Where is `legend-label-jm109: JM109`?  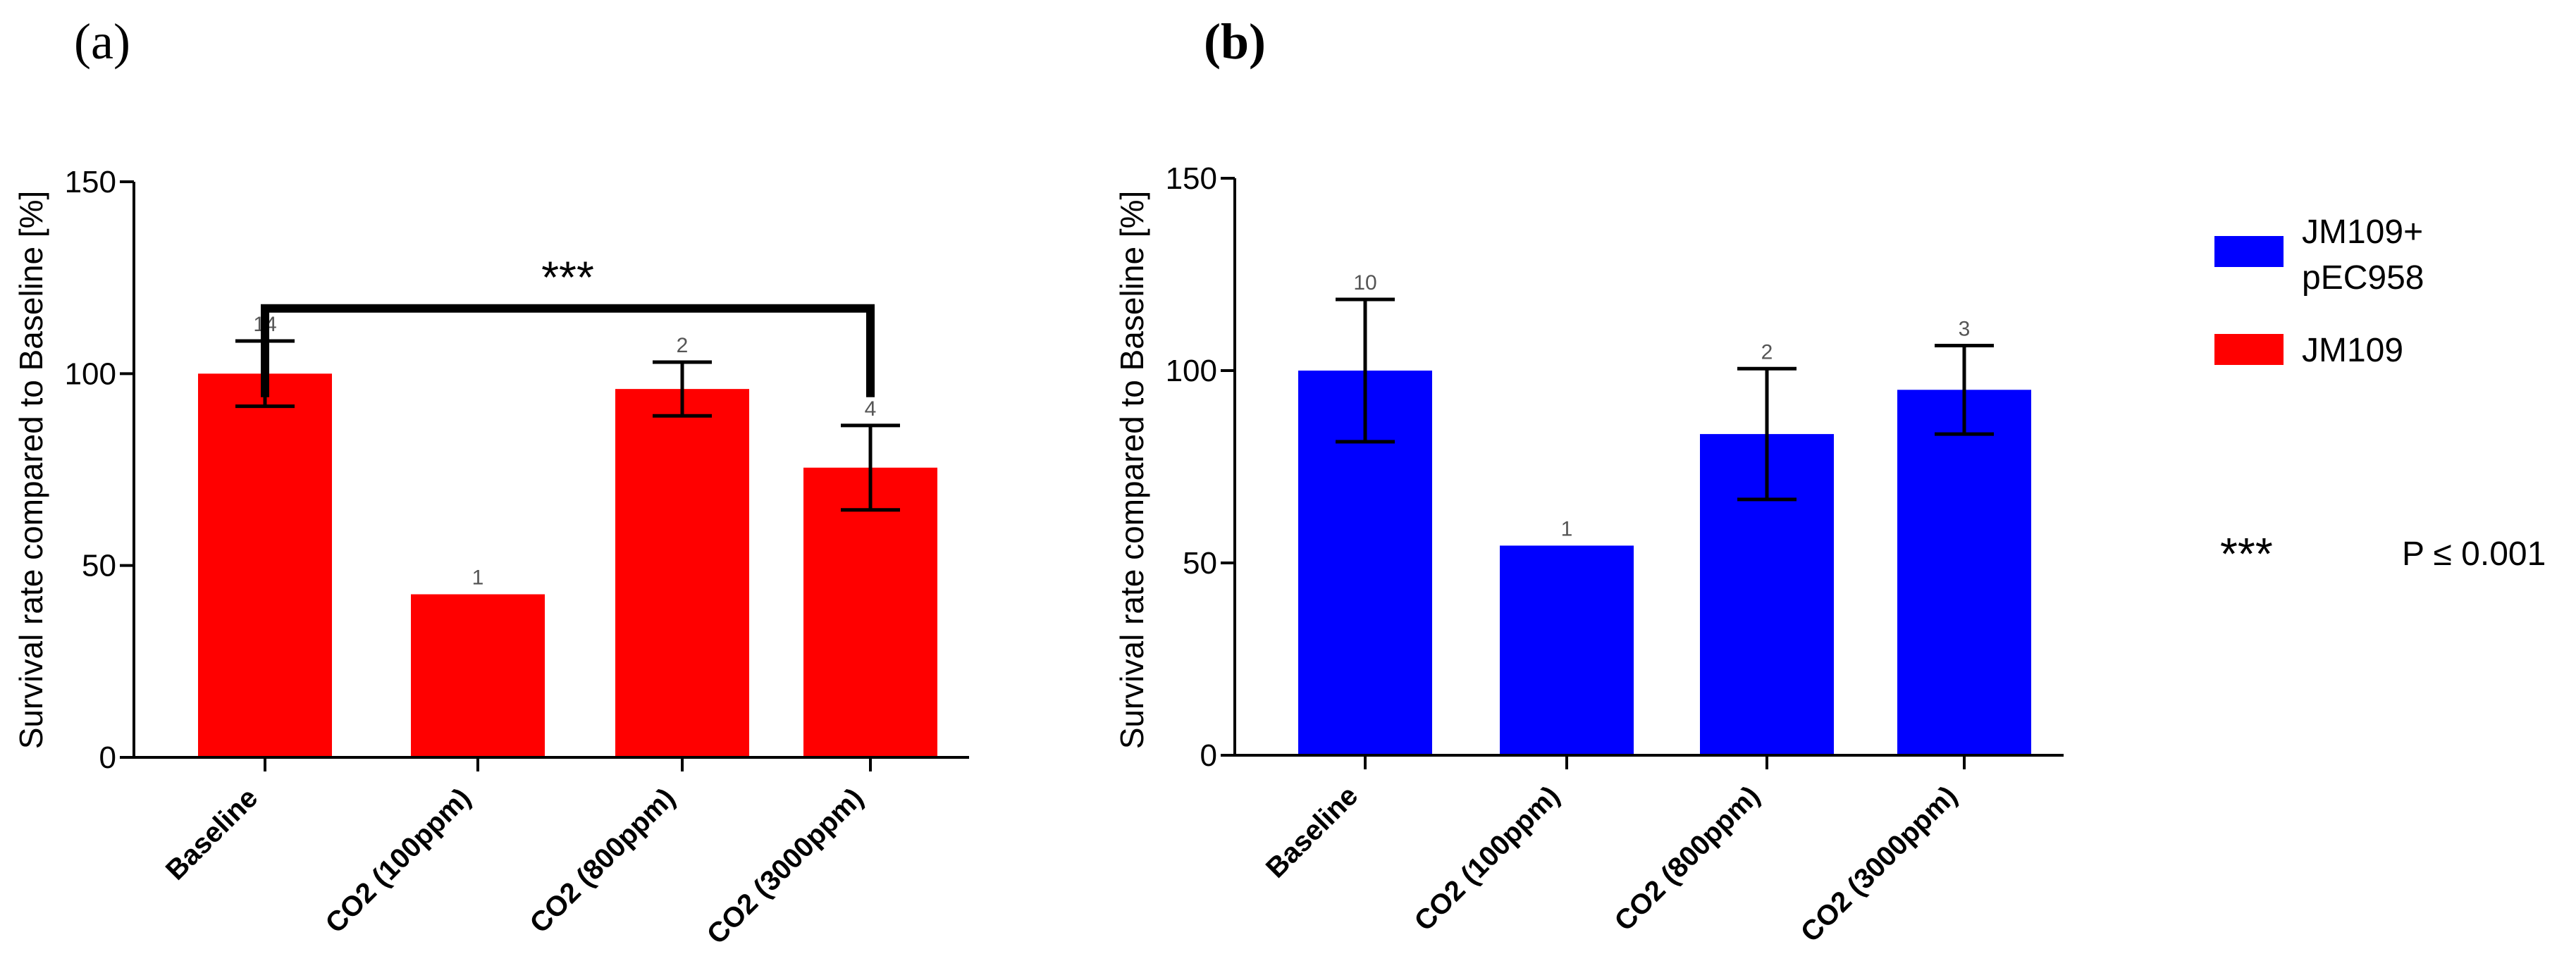 legend-label-jm109: JM109 is located at coordinates (2353, 351).